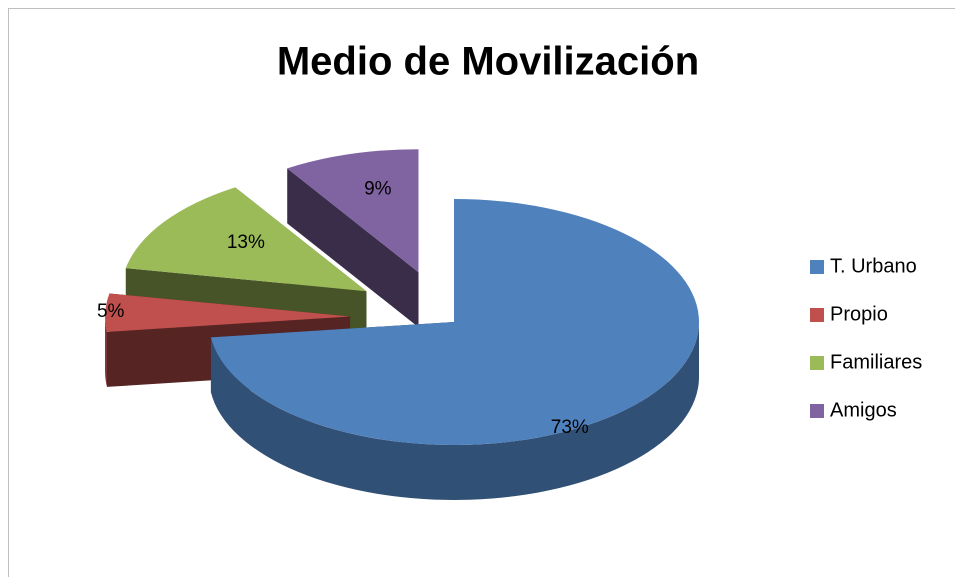  I want to click on chart-title: Medio de Movilización, so click(488, 62).